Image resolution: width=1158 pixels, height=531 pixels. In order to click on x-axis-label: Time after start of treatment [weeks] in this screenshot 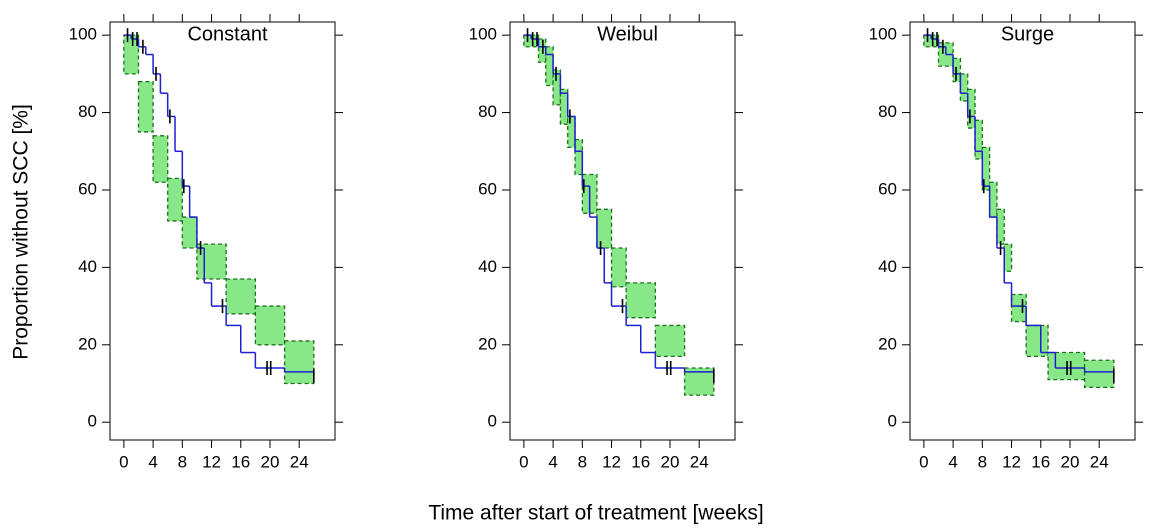, I will do `click(595, 513)`.